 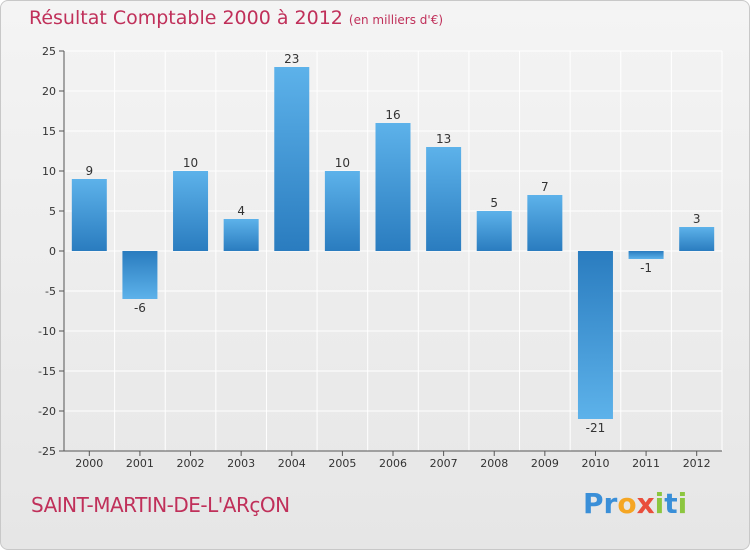 I want to click on y-tick-label: -10, so click(x=47, y=331).